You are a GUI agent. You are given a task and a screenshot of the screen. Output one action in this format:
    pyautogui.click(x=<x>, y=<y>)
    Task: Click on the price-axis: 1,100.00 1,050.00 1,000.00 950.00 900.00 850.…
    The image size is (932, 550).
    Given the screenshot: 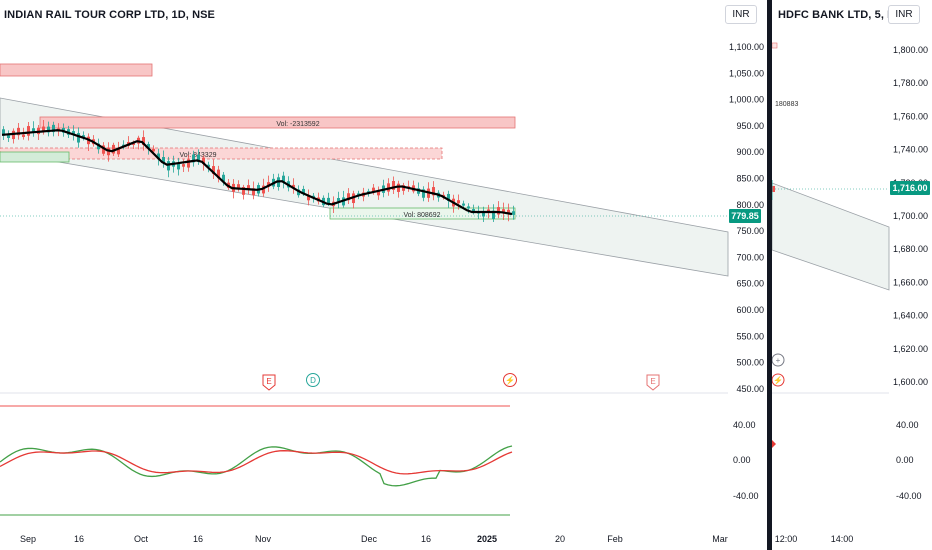 What is the action you would take?
    pyautogui.click(x=746, y=218)
    